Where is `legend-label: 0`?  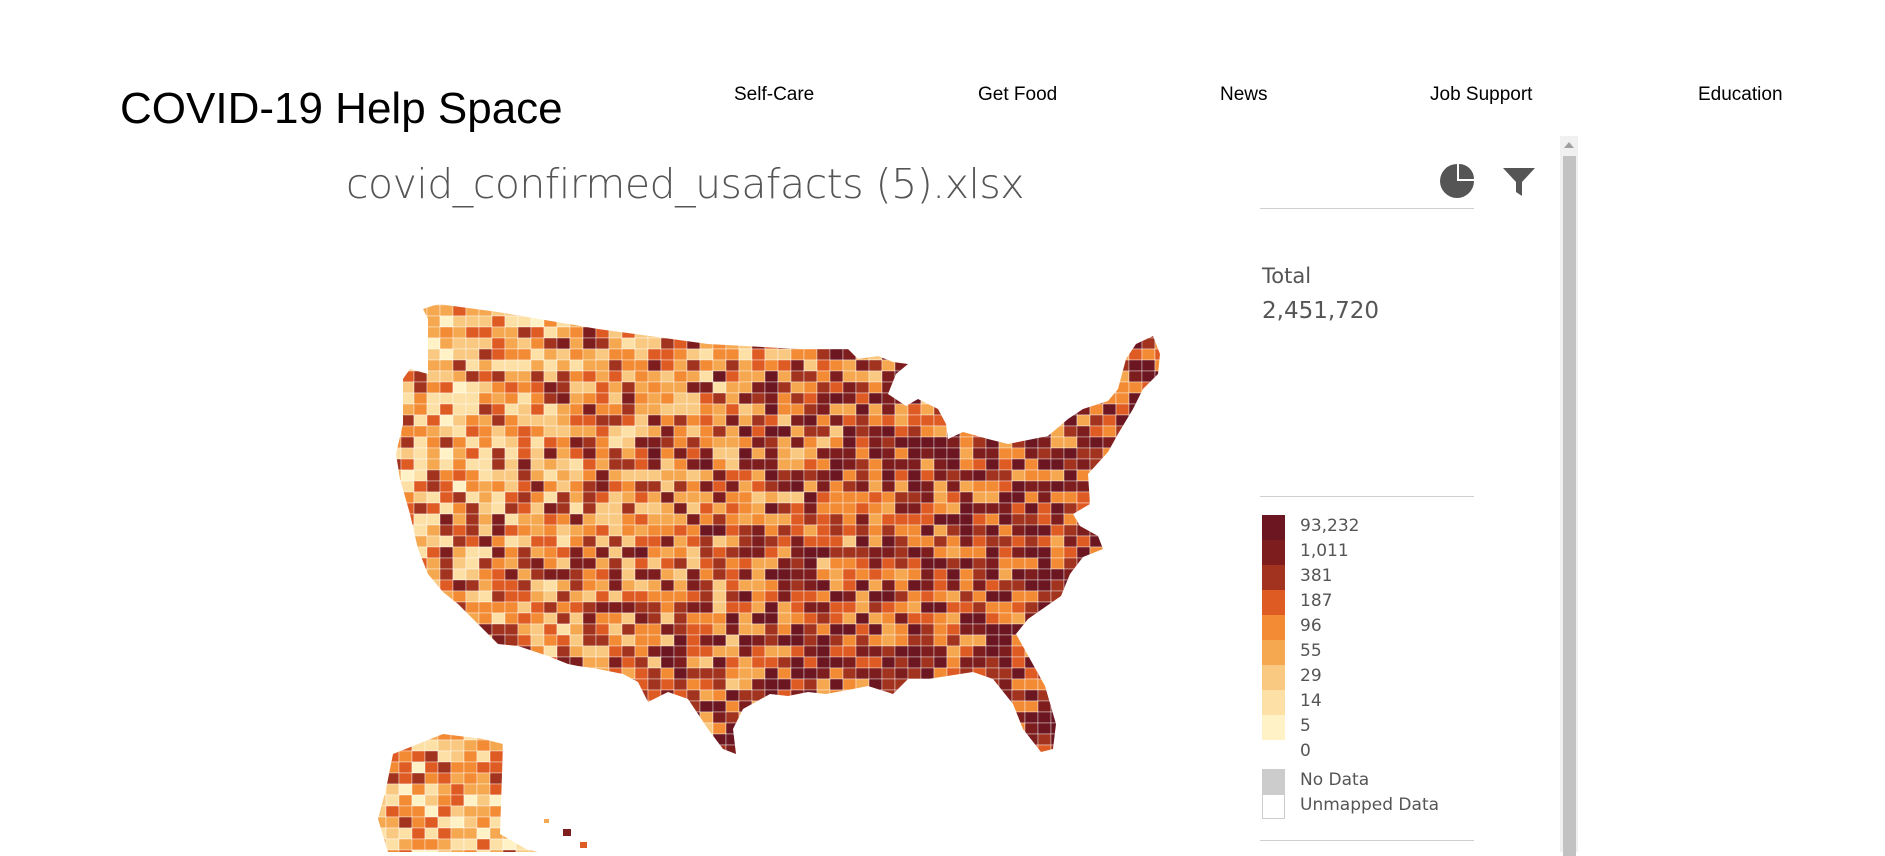
legend-label: 0 is located at coordinates (1305, 751).